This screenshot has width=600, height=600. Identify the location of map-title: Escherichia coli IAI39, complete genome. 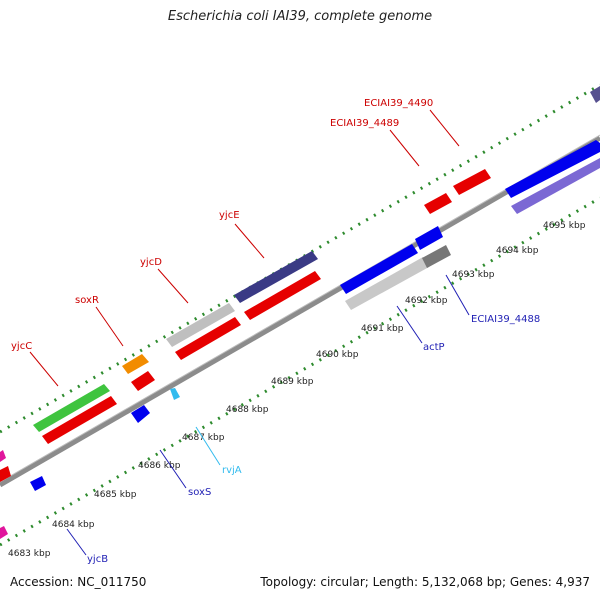
(300, 16).